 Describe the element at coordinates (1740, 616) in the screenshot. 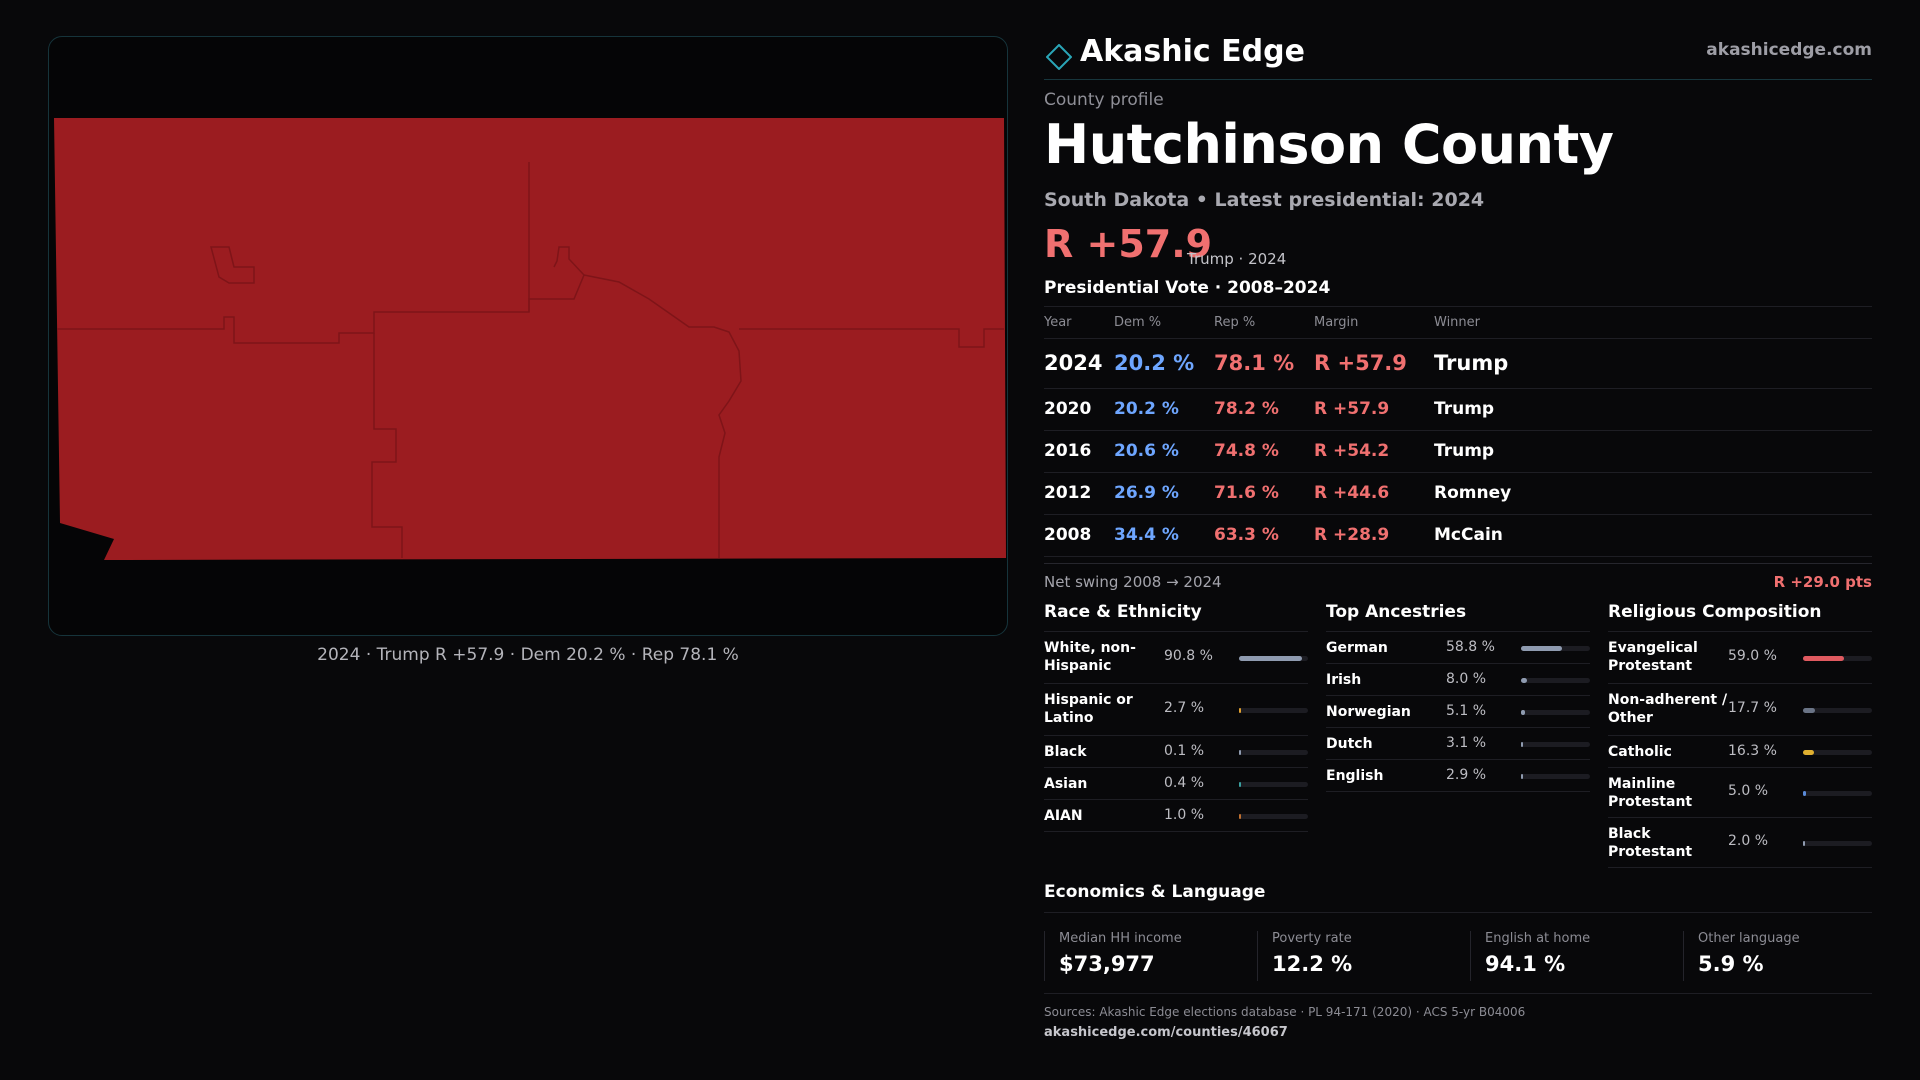

I see `religion-title: Religious Composition` at that location.